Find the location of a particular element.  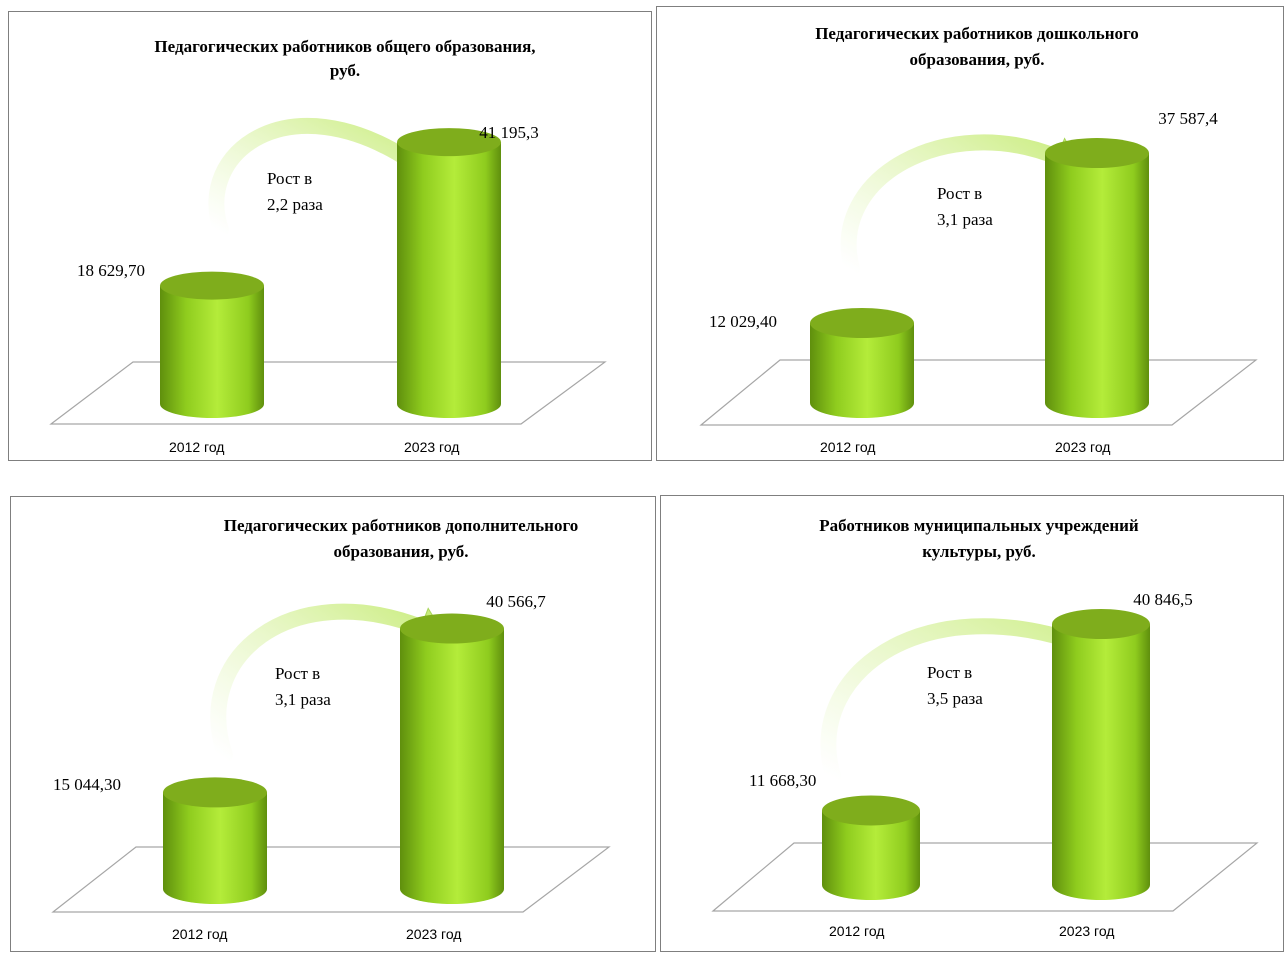

growth-annotation: 2,2 раза is located at coordinates (295, 204).